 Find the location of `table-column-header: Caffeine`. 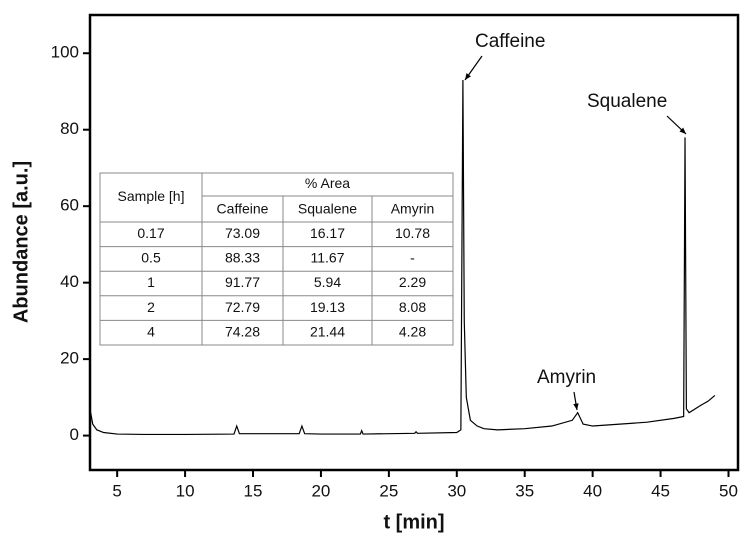

table-column-header: Caffeine is located at coordinates (243, 209).